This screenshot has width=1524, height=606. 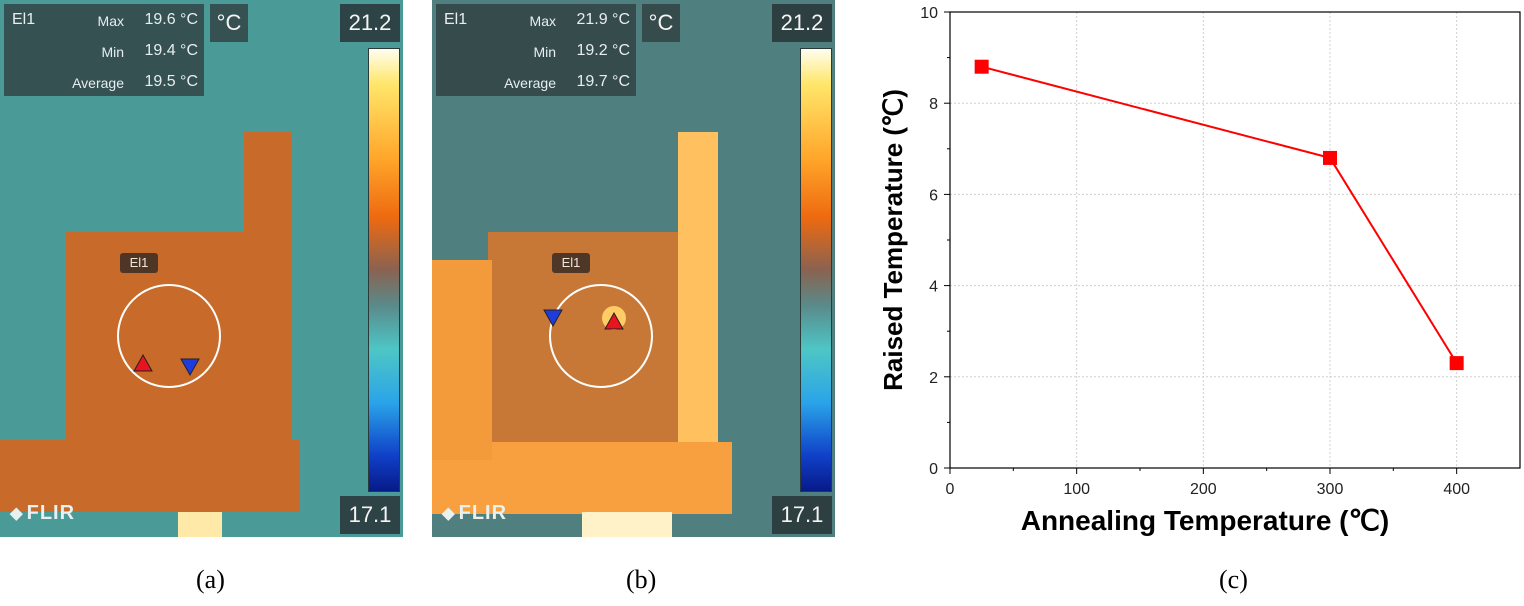 What do you see at coordinates (603, 19) in the screenshot?
I see `readout-value: 21.9 °C` at bounding box center [603, 19].